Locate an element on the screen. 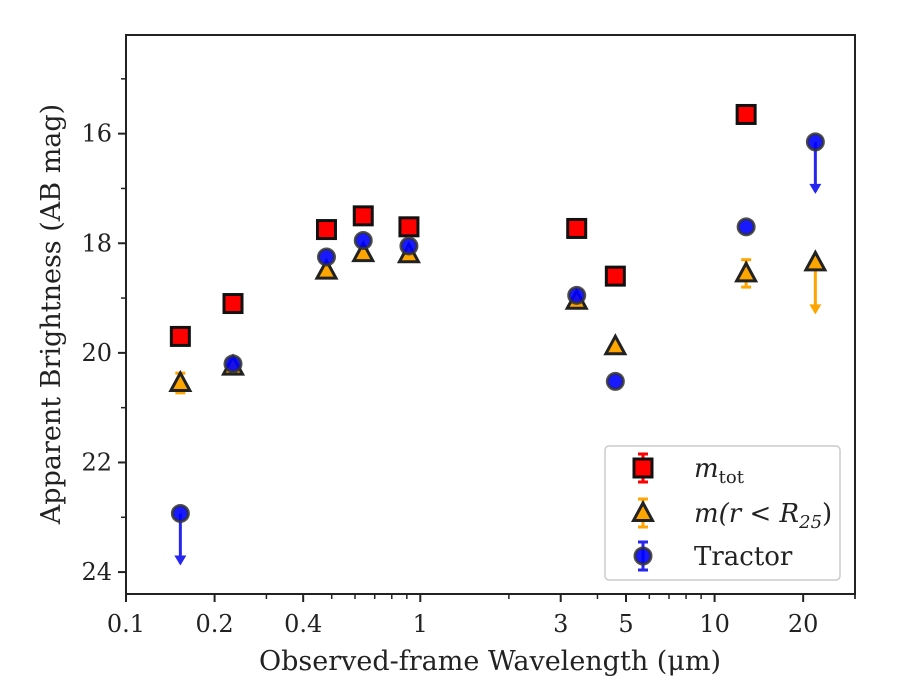 The width and height of the screenshot is (900, 700). y-tick-label: 16 is located at coordinates (96, 134).